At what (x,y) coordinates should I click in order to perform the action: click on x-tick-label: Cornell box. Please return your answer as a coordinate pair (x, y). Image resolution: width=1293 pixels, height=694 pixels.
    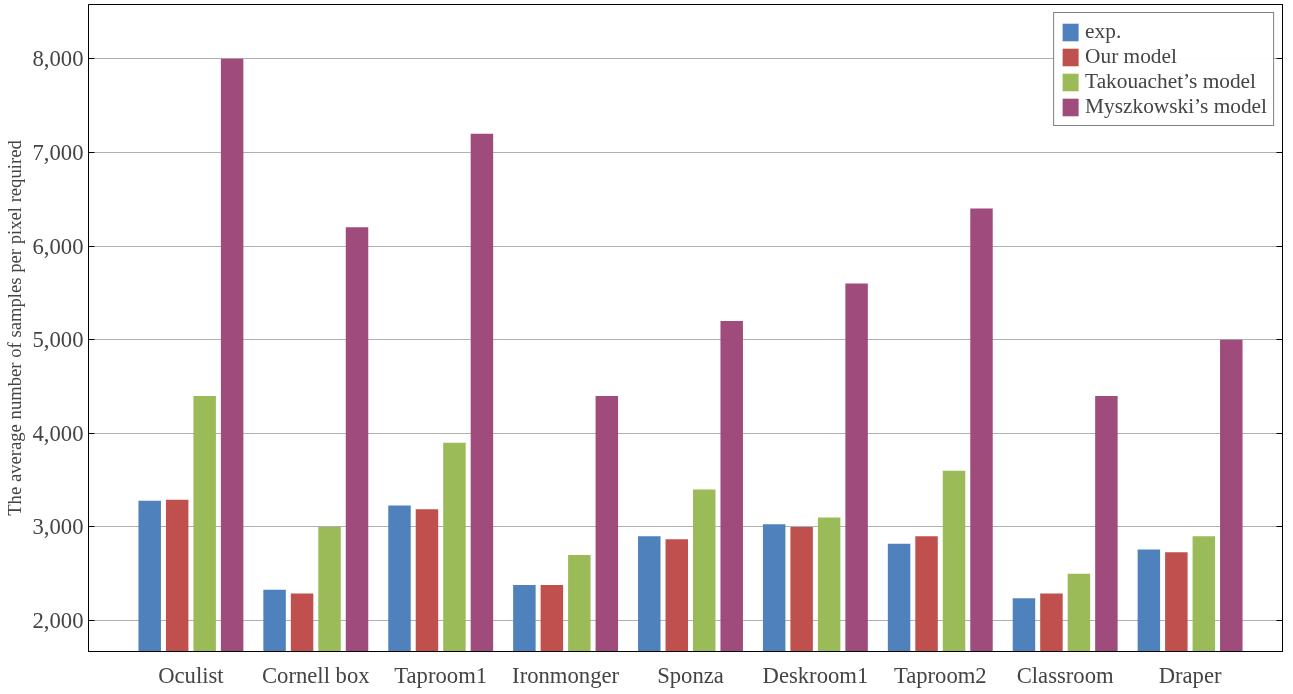
    Looking at the image, I should click on (316, 675).